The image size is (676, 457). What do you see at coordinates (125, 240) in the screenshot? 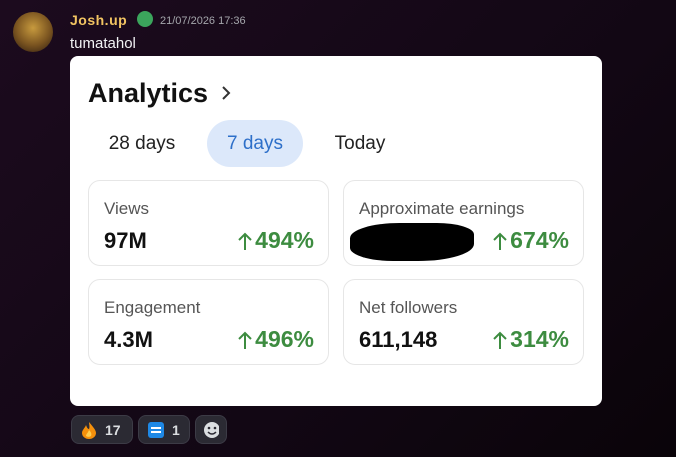
I see `metric-value: 97M` at bounding box center [125, 240].